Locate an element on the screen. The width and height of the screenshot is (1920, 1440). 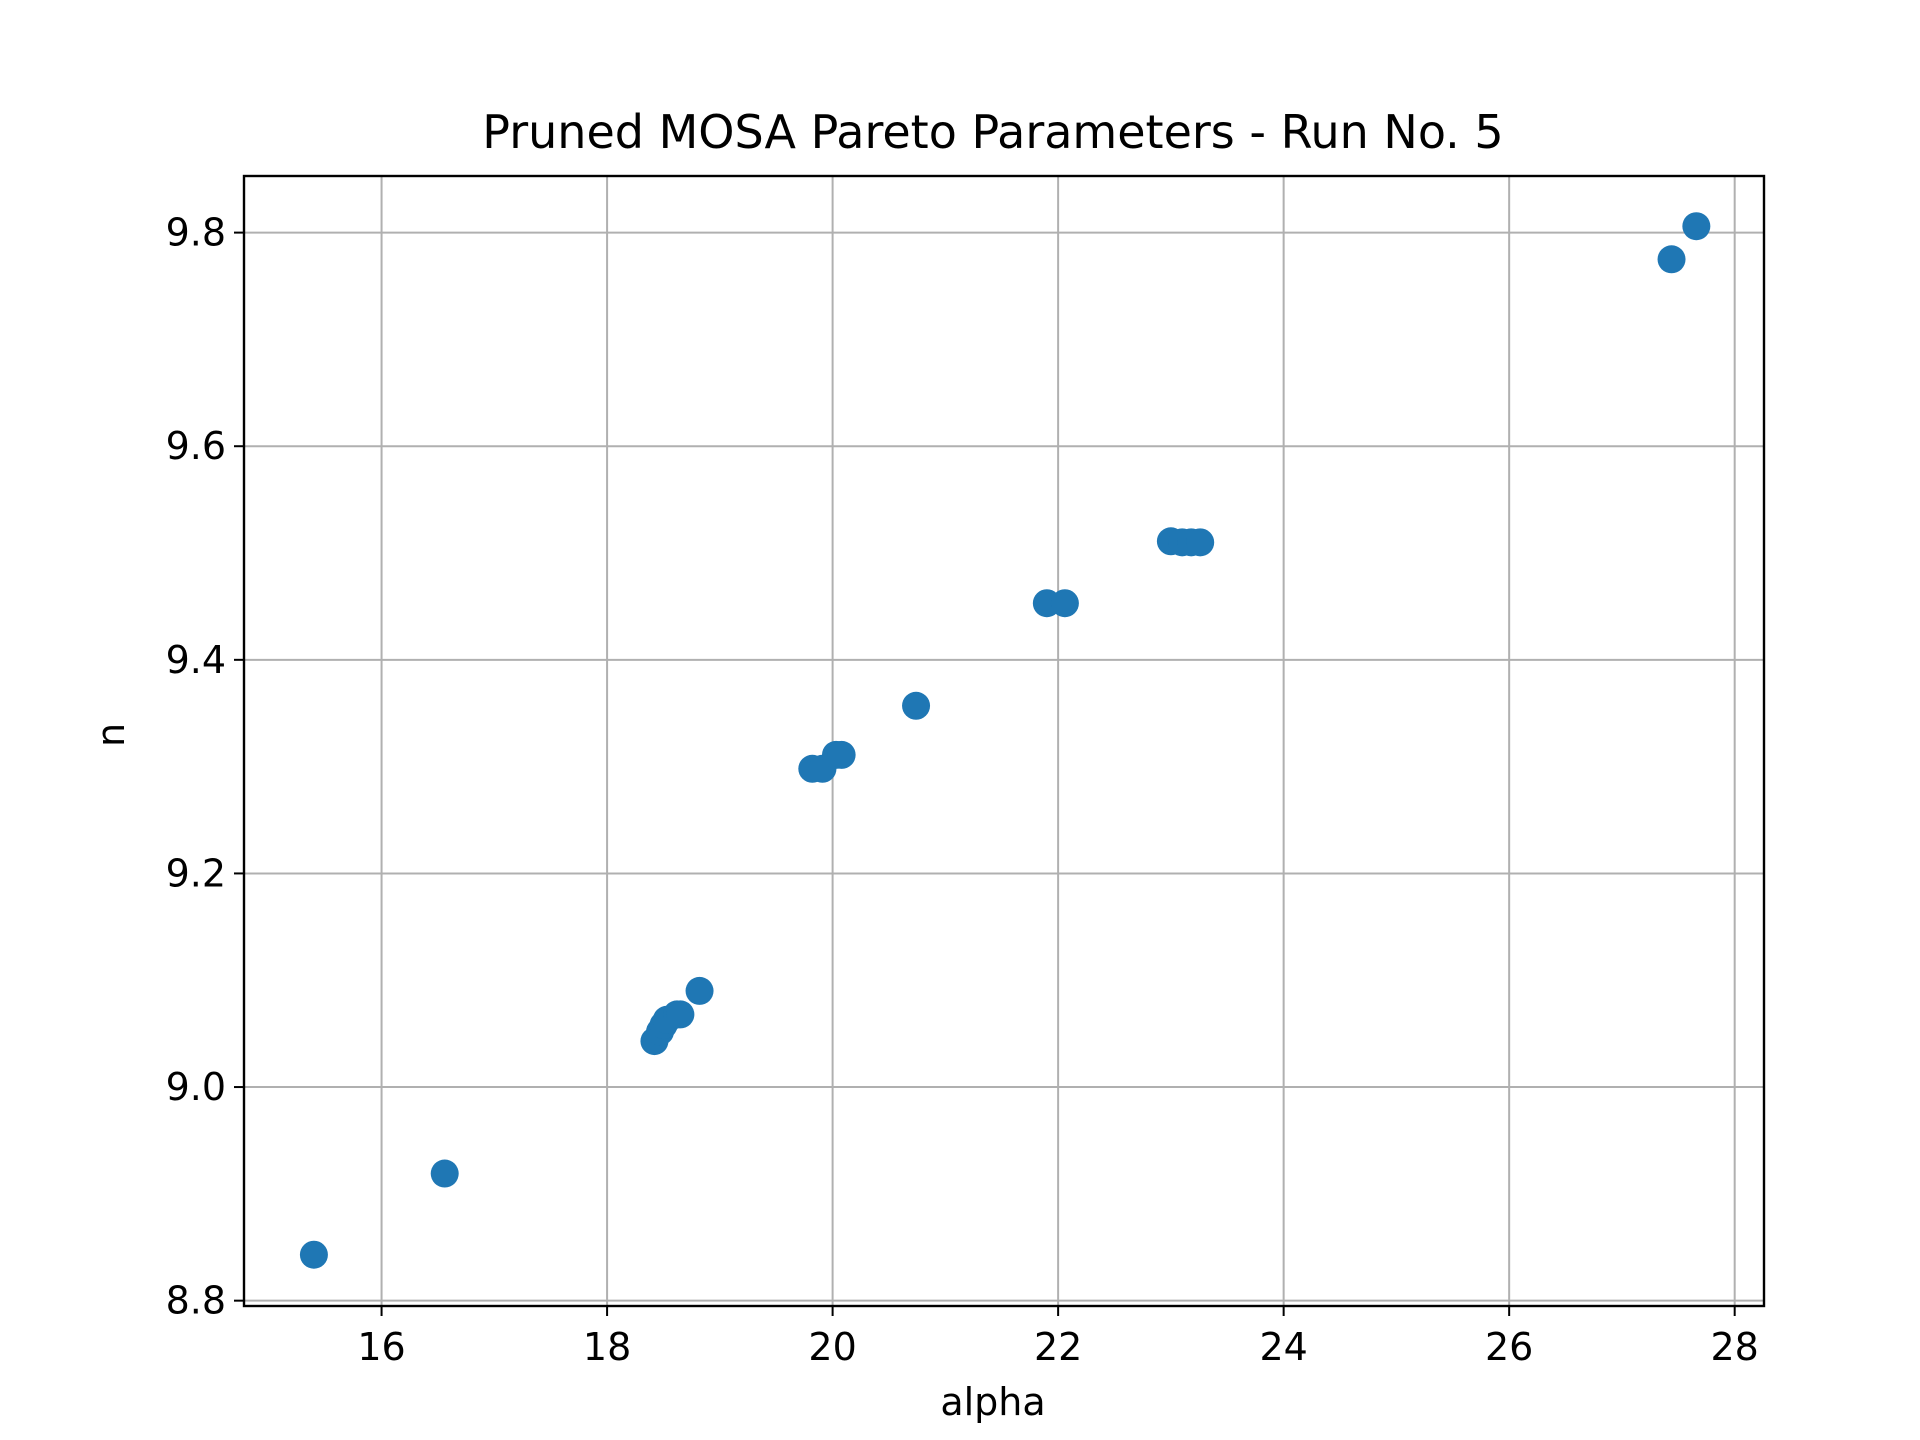
x-tick-label: 28 is located at coordinates (1735, 1347).